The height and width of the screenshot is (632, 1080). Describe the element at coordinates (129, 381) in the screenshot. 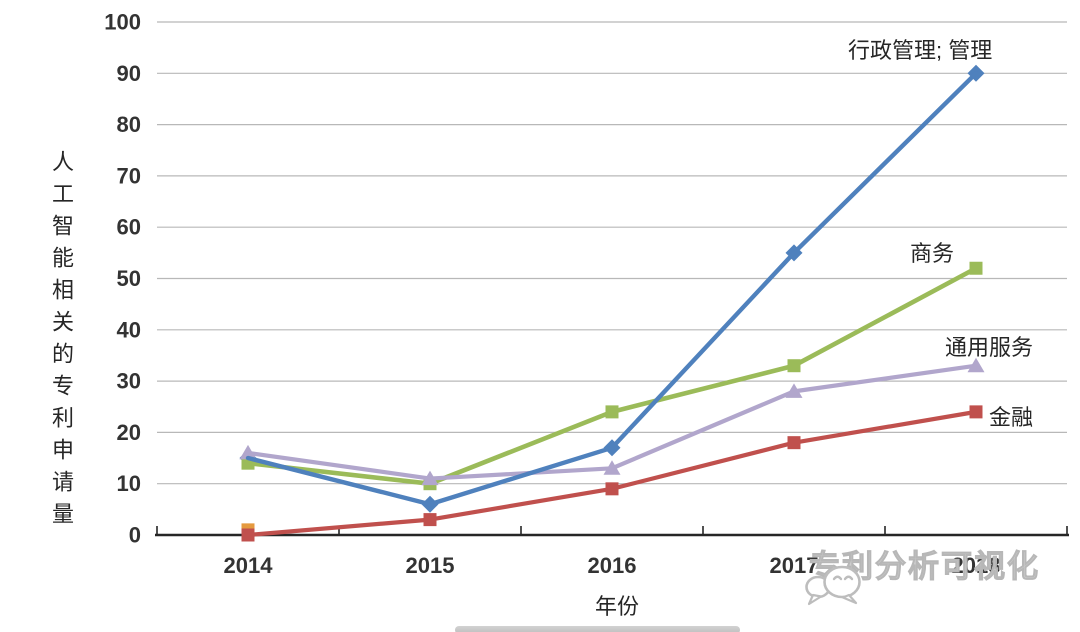

I see `svg-text: 30` at that location.